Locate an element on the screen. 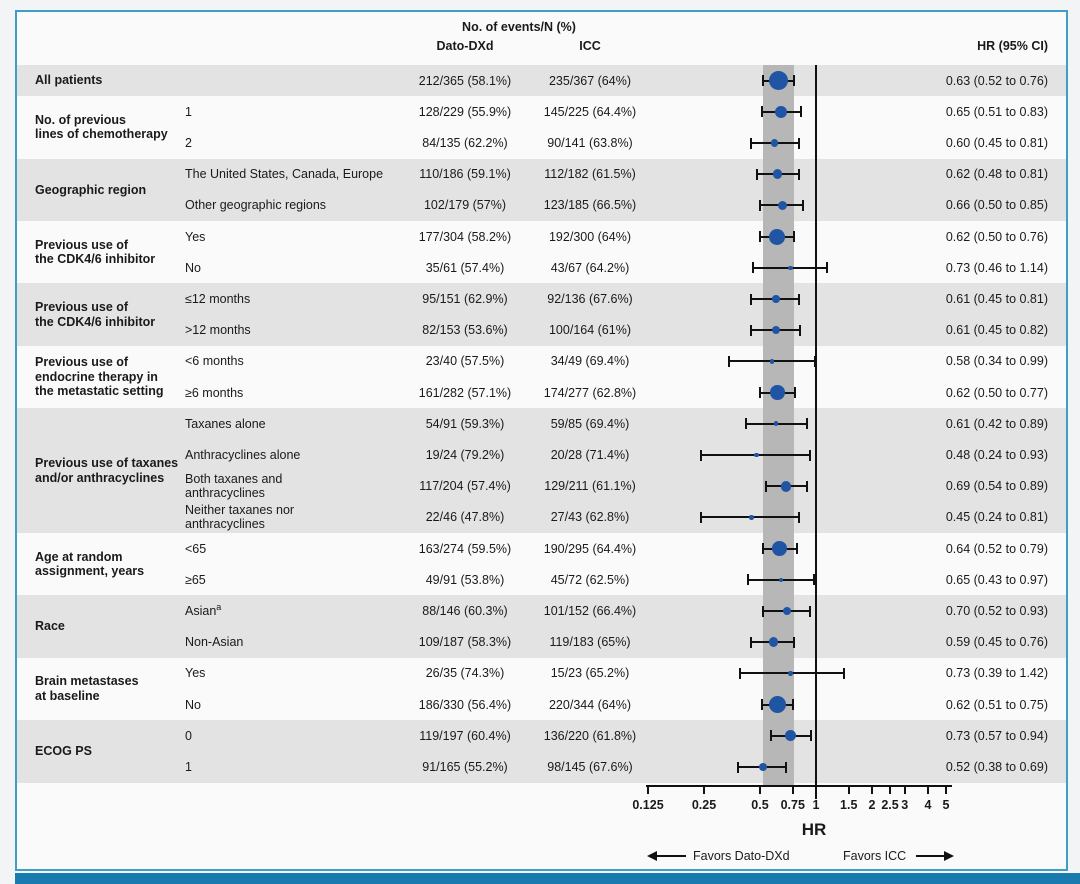 The image size is (1080, 884). icc-value: 92/136 (67.6%) is located at coordinates (590, 298).